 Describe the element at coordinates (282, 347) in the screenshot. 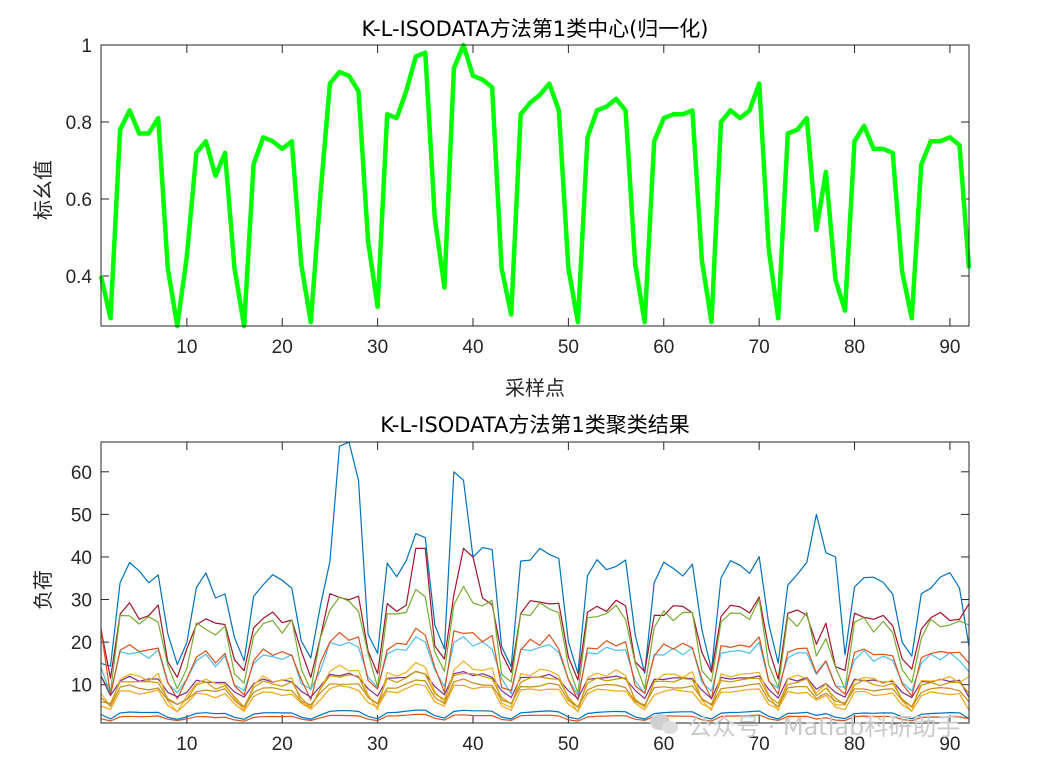

I see `chart-top-xtick-label: 20` at that location.